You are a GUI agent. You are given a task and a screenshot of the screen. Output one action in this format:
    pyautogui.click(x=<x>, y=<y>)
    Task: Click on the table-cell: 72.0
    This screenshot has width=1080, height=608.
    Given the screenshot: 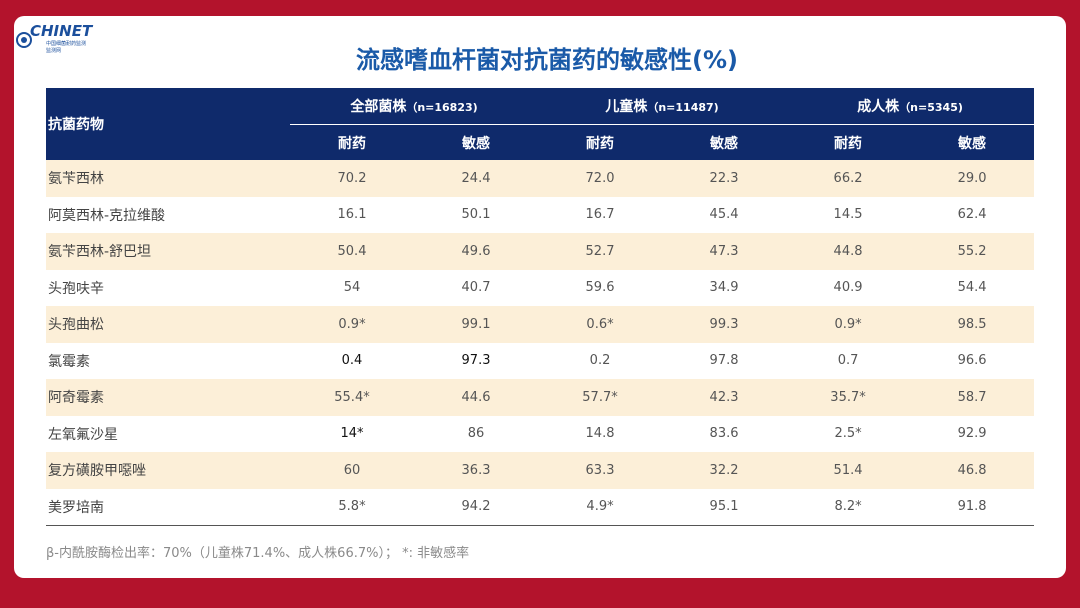 What is the action you would take?
    pyautogui.click(x=600, y=178)
    